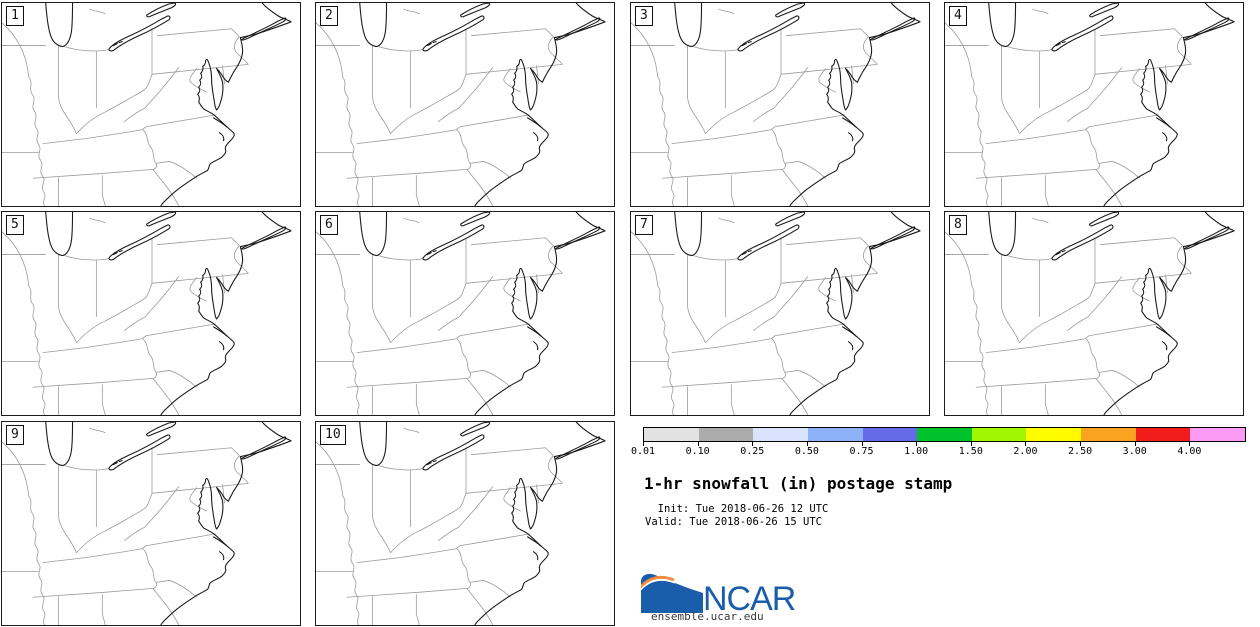 Image resolution: width=1260 pixels, height=627 pixels. Describe the element at coordinates (1218, 434) in the screenshot. I see `colorbar-segment-4.00` at that location.